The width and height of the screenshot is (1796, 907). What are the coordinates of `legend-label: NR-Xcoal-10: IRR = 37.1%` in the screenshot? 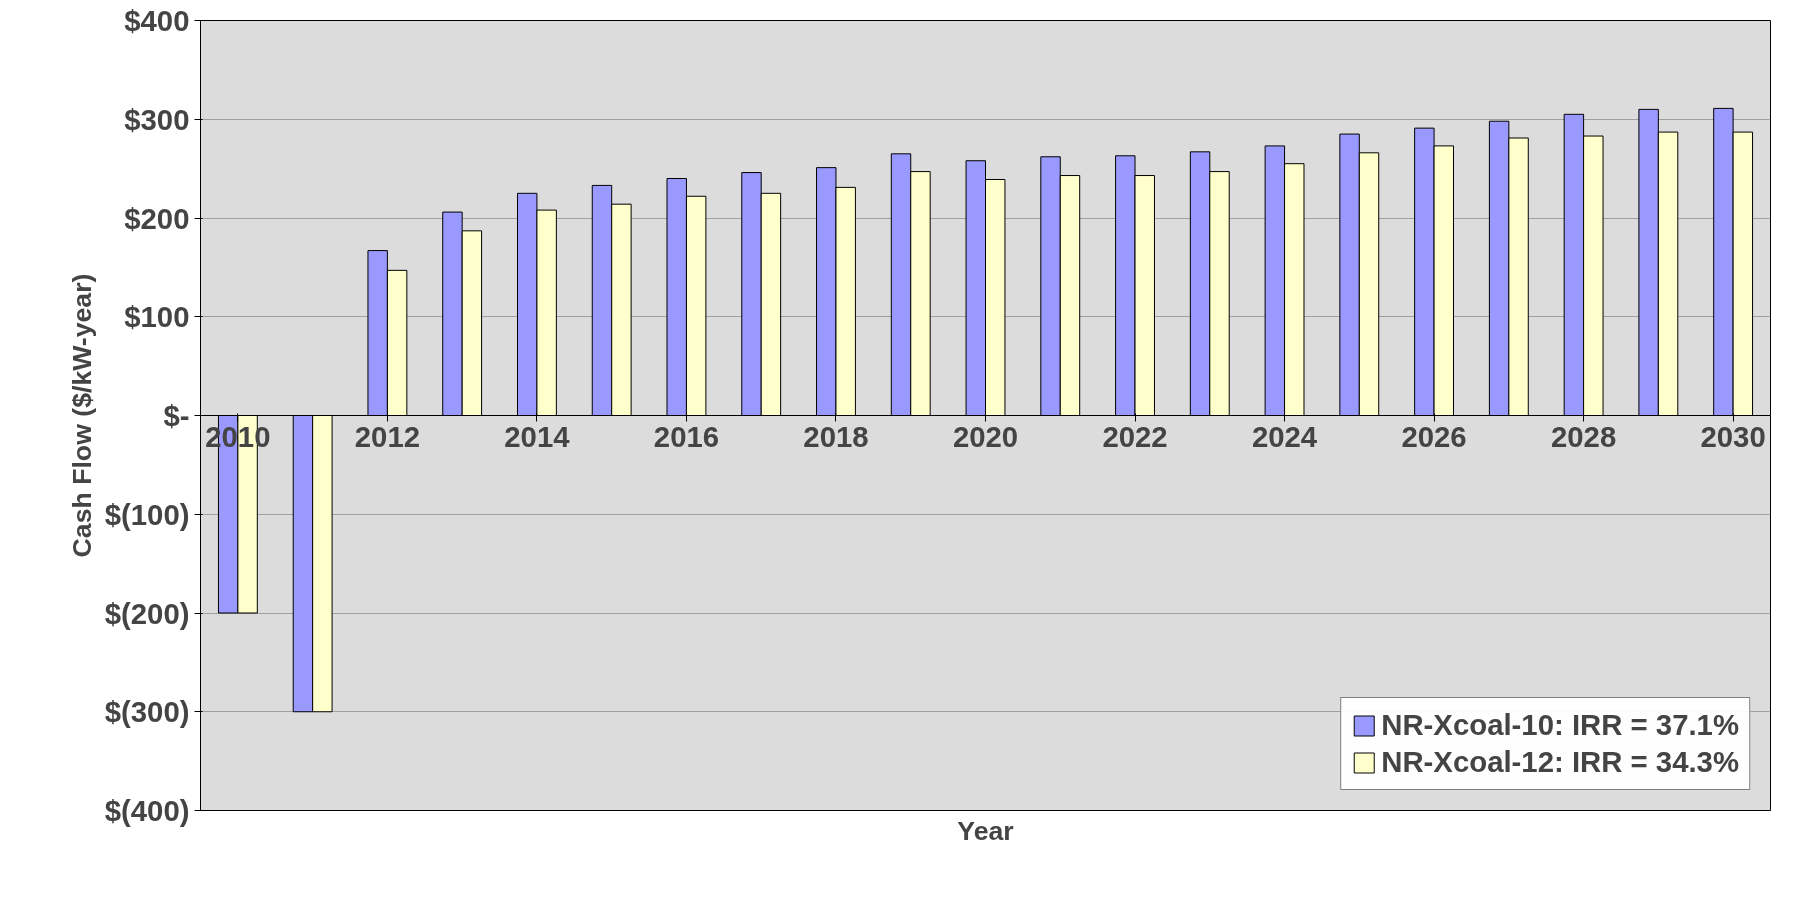 It's located at (1560, 725).